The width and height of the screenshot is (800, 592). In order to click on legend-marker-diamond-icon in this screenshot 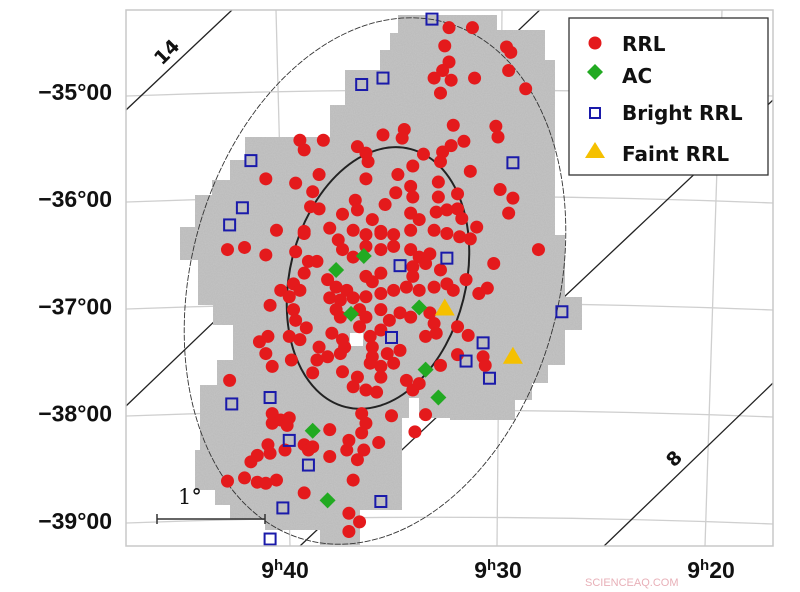, I will do `click(595, 72)`.